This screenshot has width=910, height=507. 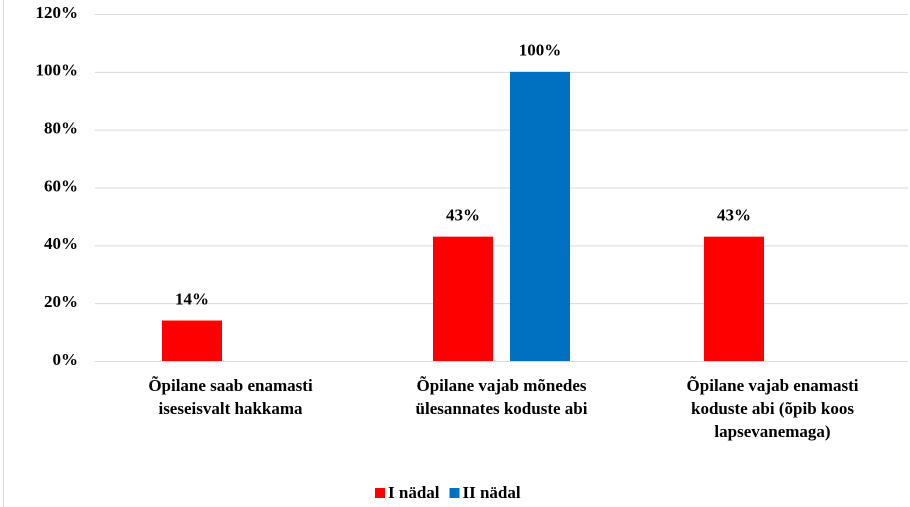 What do you see at coordinates (414, 492) in the screenshot?
I see `legend-label: I nädal` at bounding box center [414, 492].